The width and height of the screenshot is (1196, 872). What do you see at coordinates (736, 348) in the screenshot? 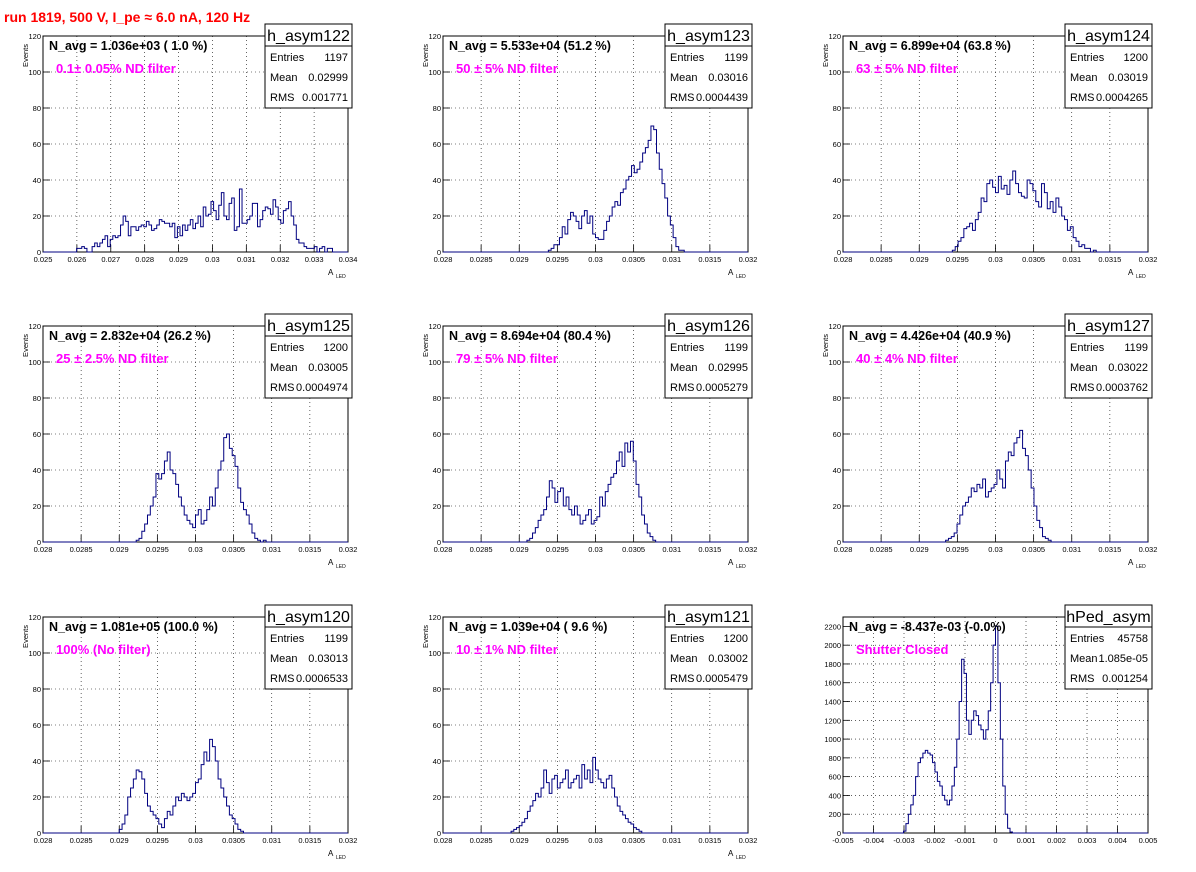
I see `stats-value: 1199` at bounding box center [736, 348].